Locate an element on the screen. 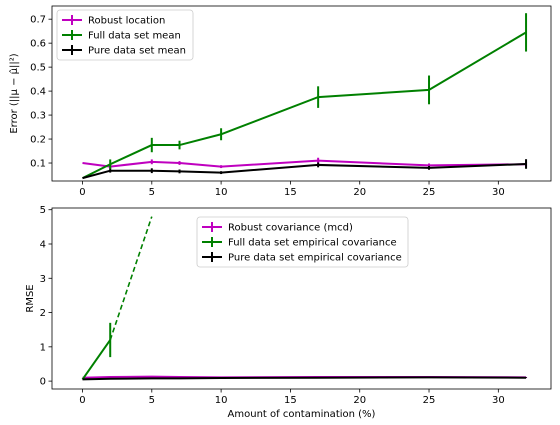  legend-item: Pure data set mean is located at coordinates (124, 51).